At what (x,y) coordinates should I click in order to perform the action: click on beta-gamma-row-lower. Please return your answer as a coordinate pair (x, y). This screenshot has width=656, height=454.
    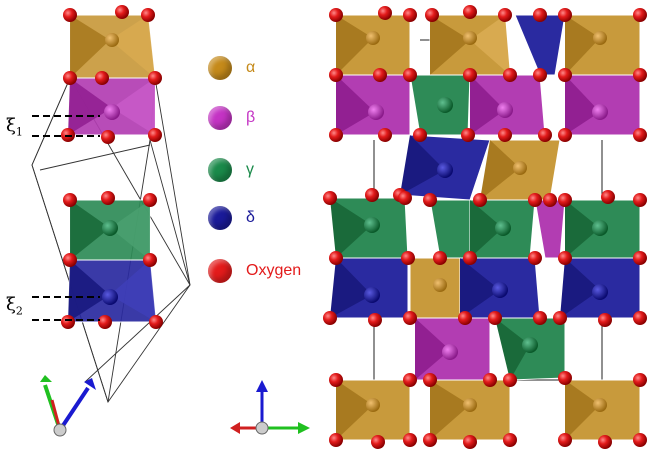
    Looking at the image, I should click on (490, 349).